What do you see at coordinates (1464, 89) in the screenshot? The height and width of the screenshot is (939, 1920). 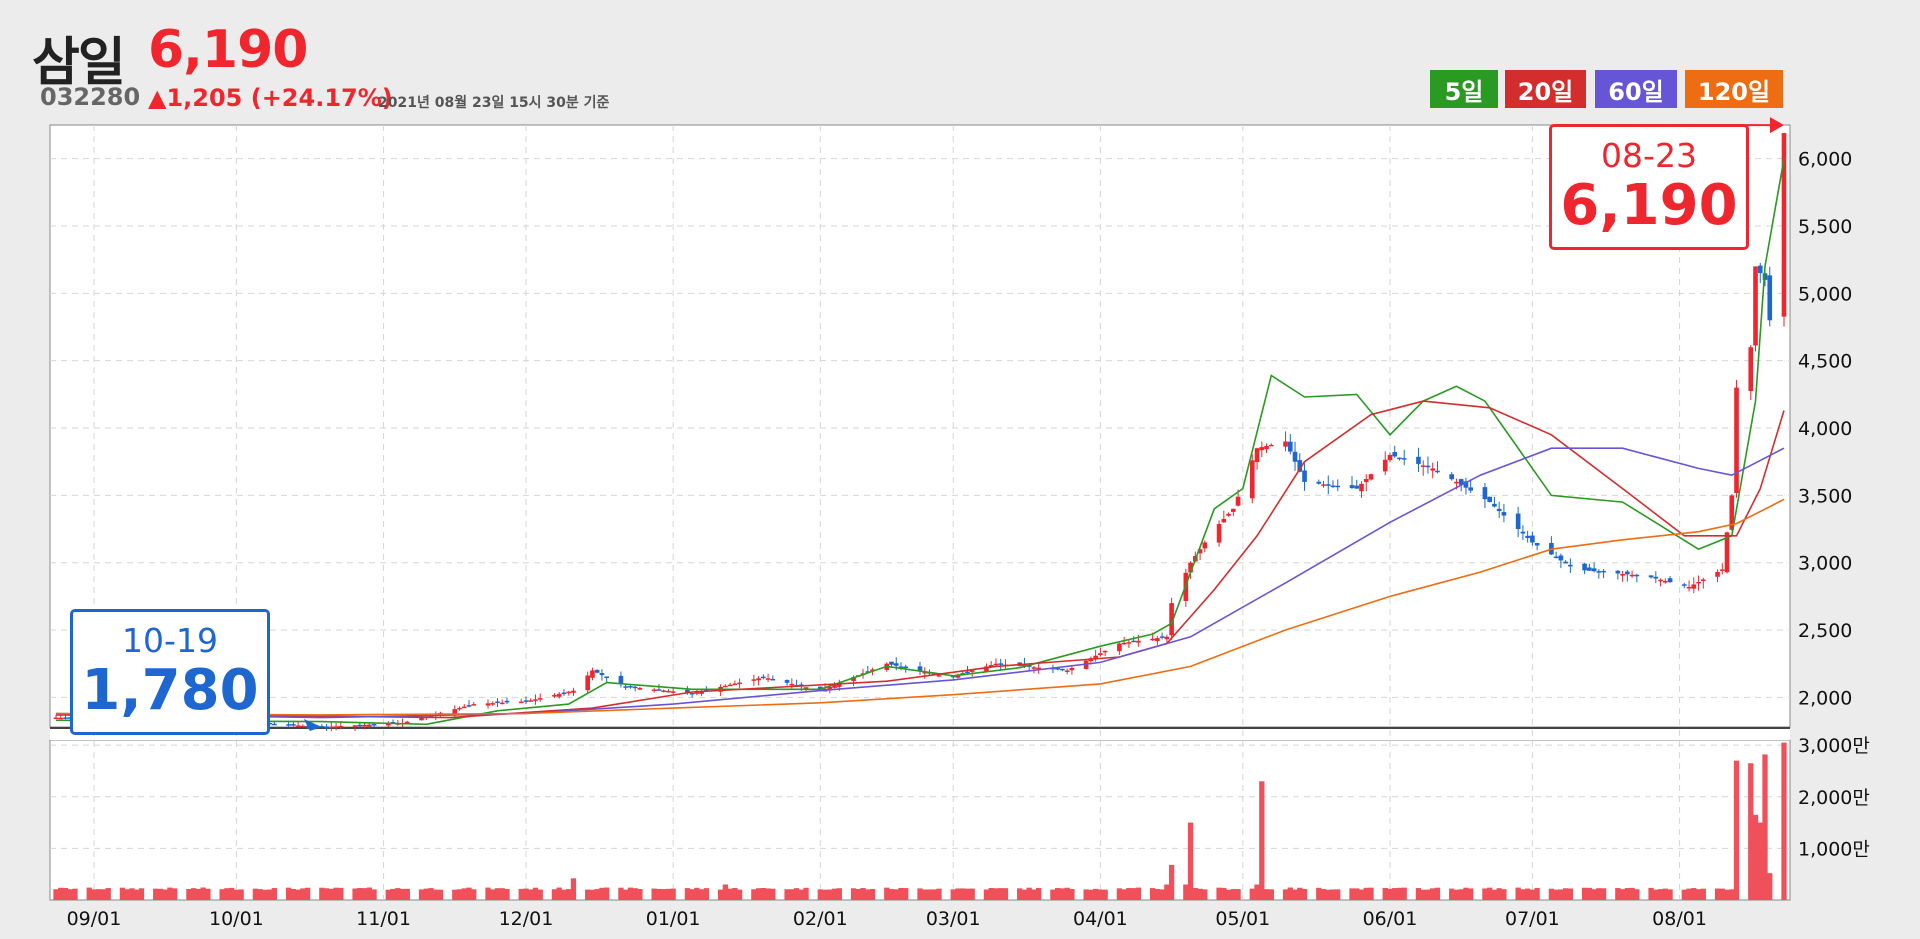 I see `ma5-button: 5일` at bounding box center [1464, 89].